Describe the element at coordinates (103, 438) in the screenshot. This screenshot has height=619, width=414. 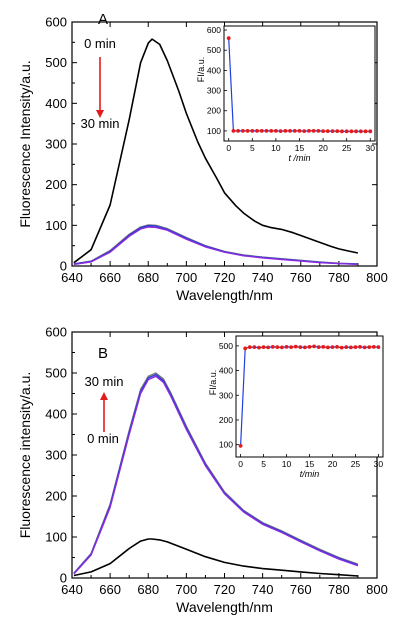
I see `time-annotation-bottom: 0 min` at that location.